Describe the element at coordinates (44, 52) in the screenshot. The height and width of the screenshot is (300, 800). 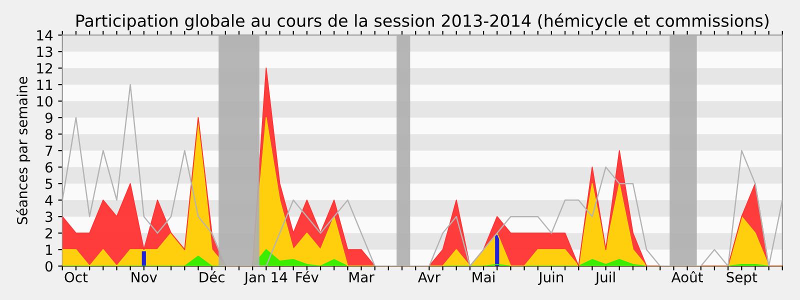
I see `y-tick-label: 13` at that location.